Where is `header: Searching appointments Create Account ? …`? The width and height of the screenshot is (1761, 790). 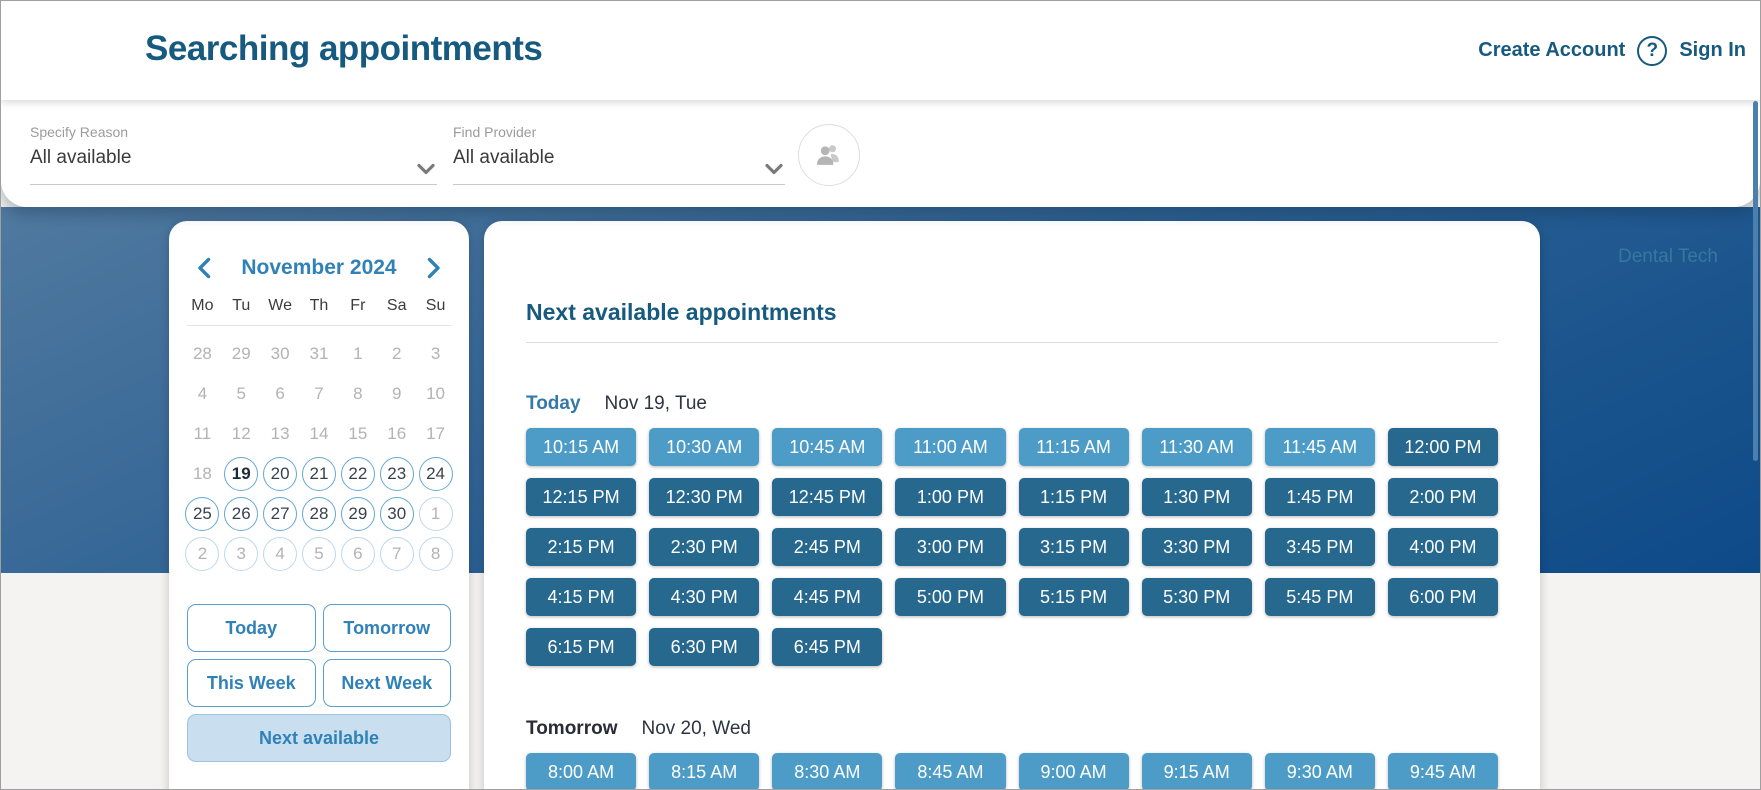 header: Searching appointments Create Account ? … is located at coordinates (880, 50).